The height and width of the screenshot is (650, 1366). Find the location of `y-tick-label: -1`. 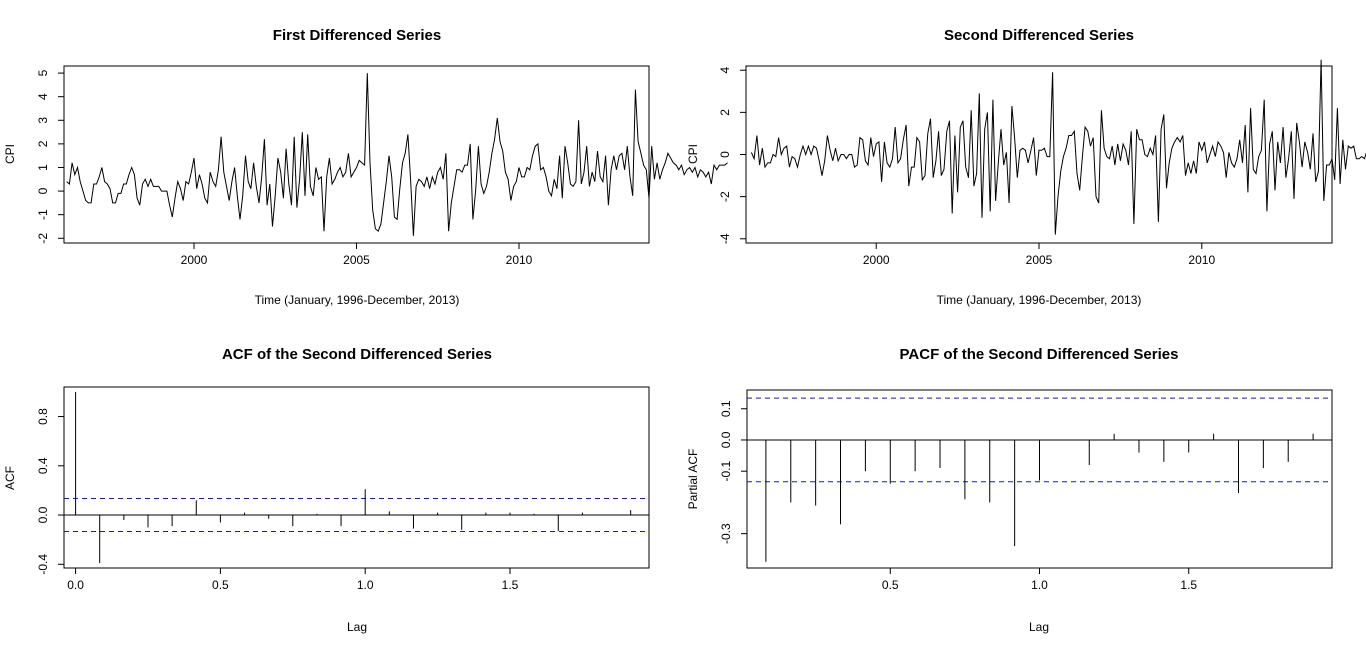

y-tick-label: -1 is located at coordinates (43, 214).